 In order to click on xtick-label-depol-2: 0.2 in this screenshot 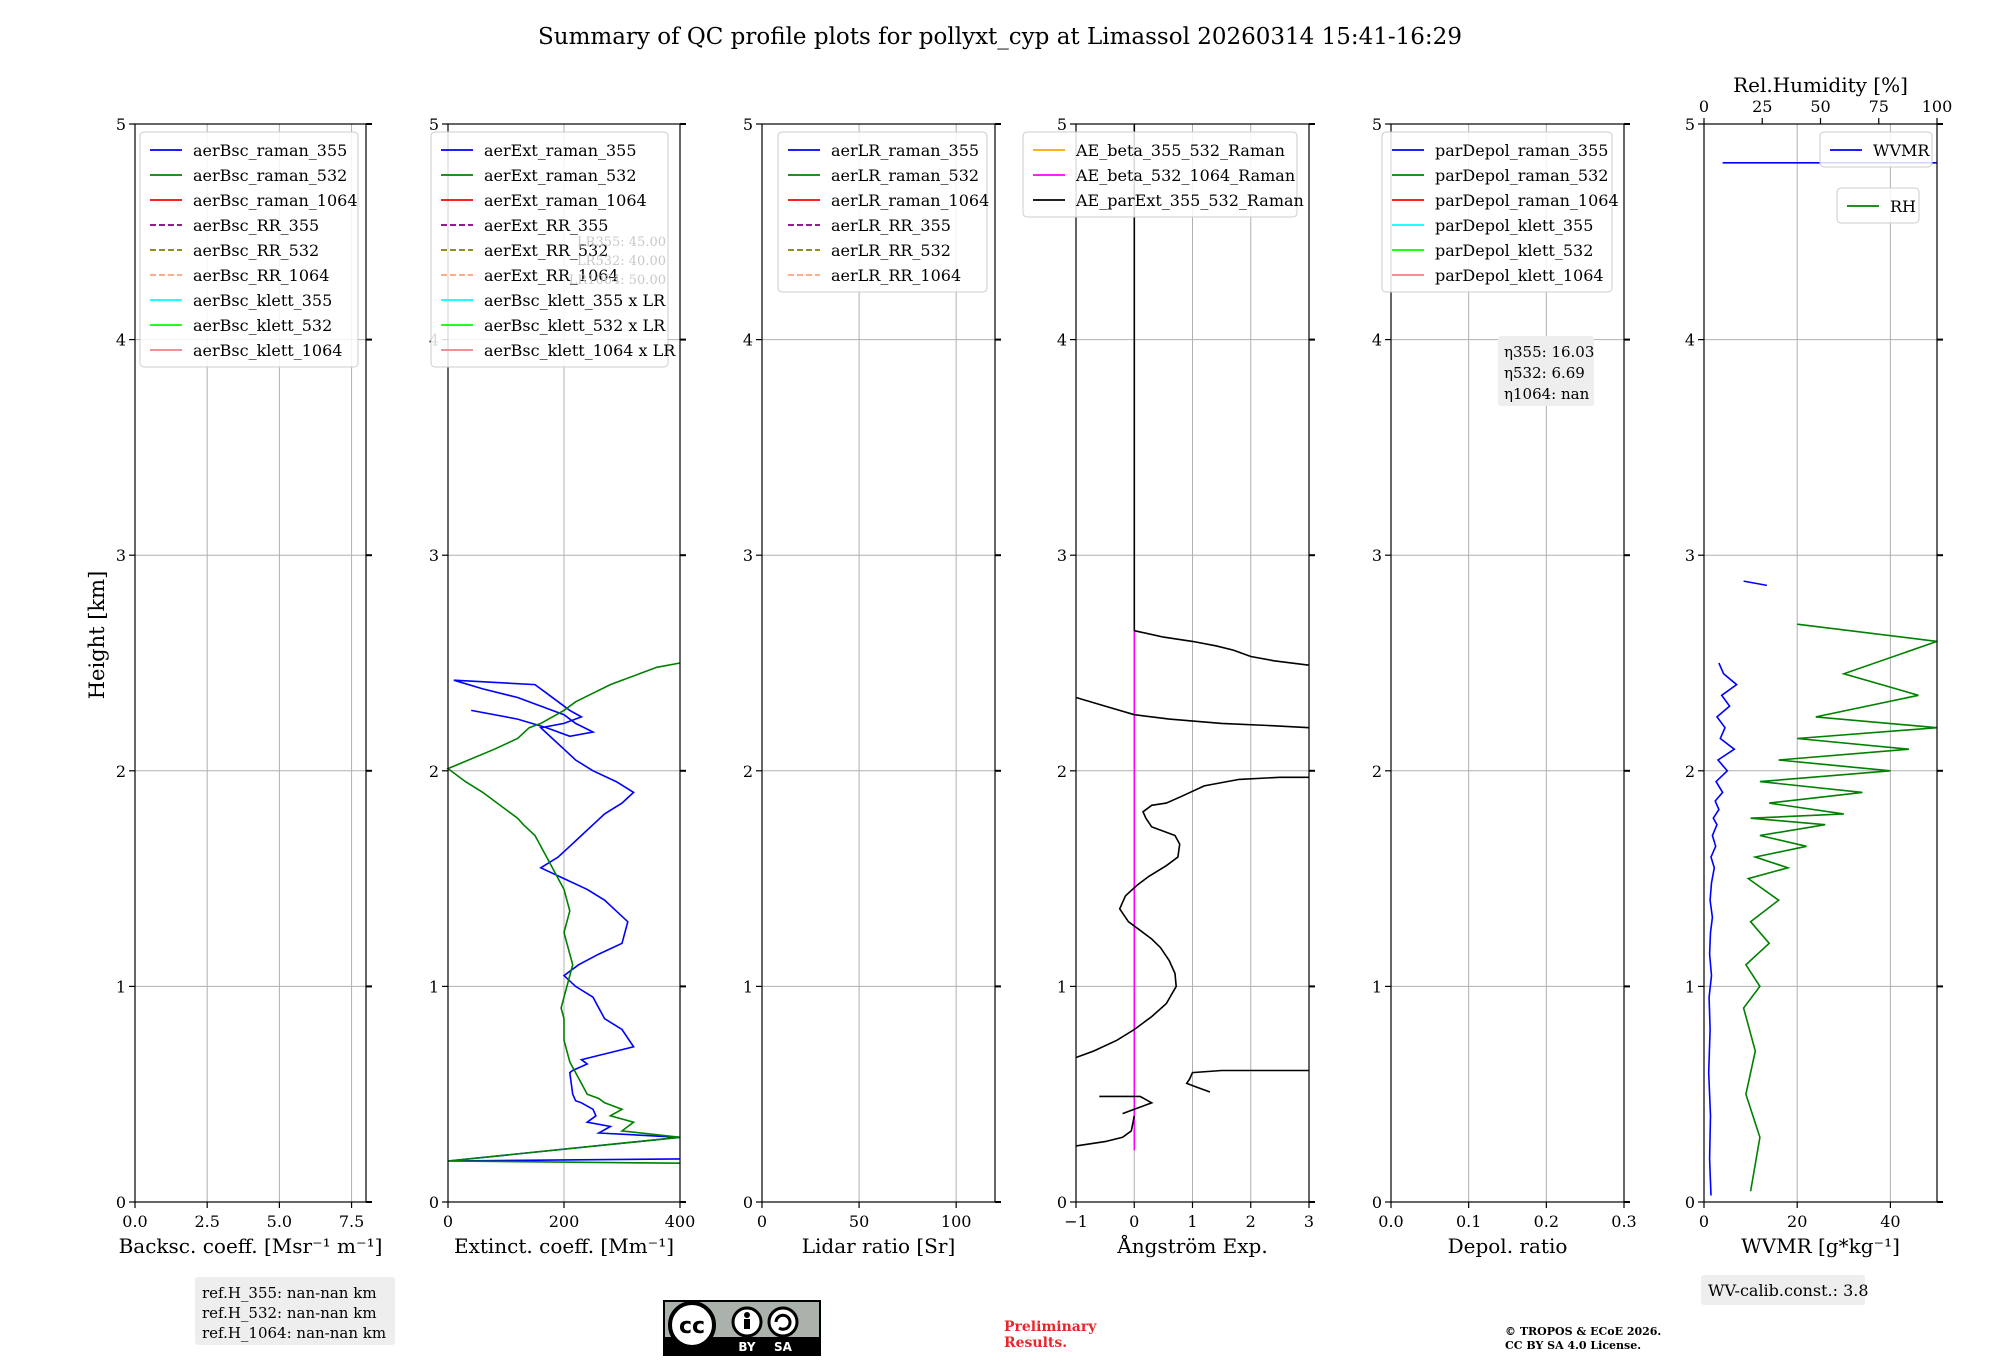, I will do `click(1546, 1221)`.